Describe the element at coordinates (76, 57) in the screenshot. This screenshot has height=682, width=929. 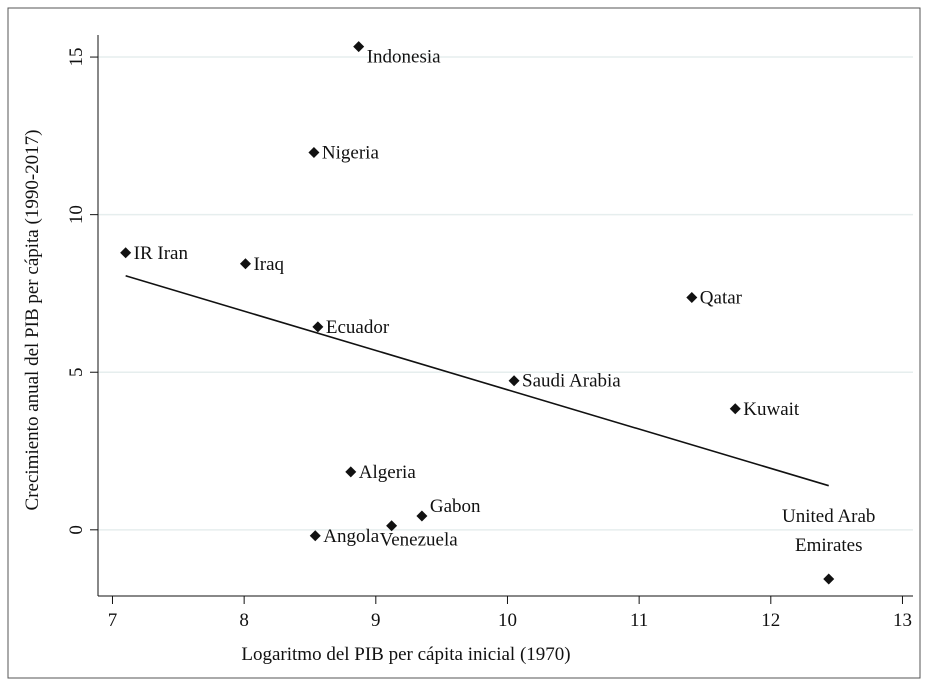
I see `y-tick-label: 15` at that location.